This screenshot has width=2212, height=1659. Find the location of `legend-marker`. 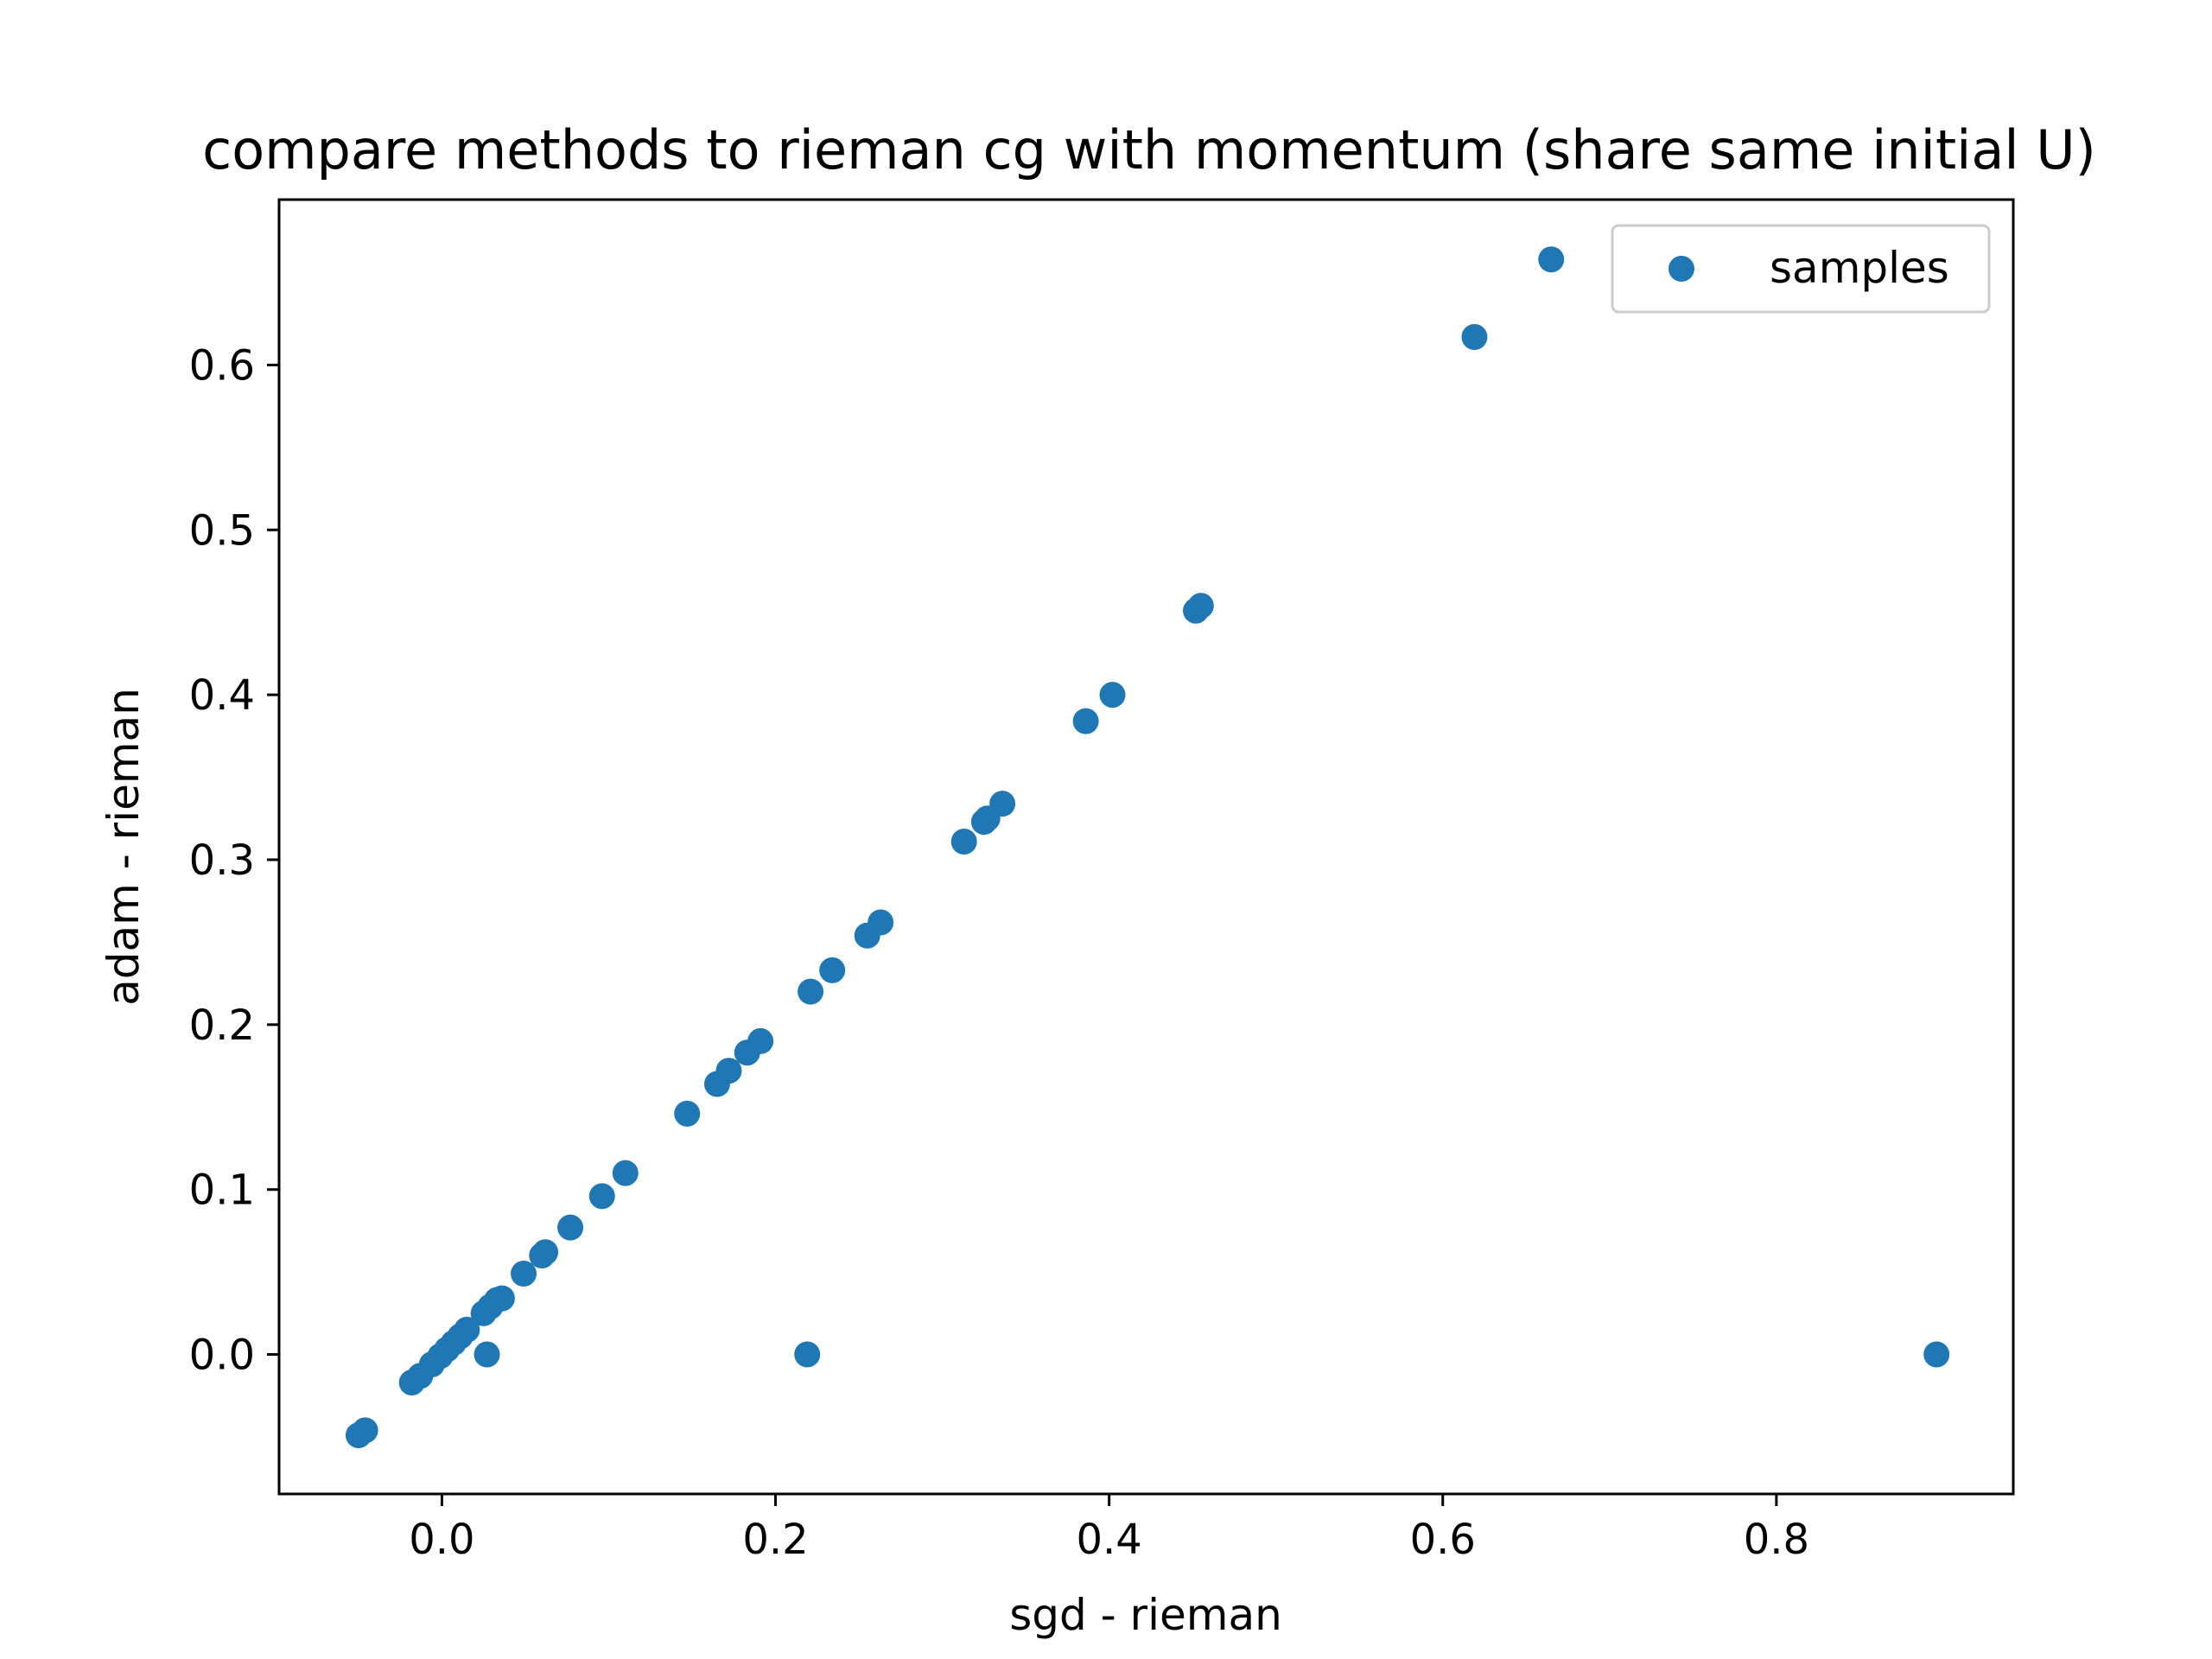

legend-marker is located at coordinates (1681, 269).